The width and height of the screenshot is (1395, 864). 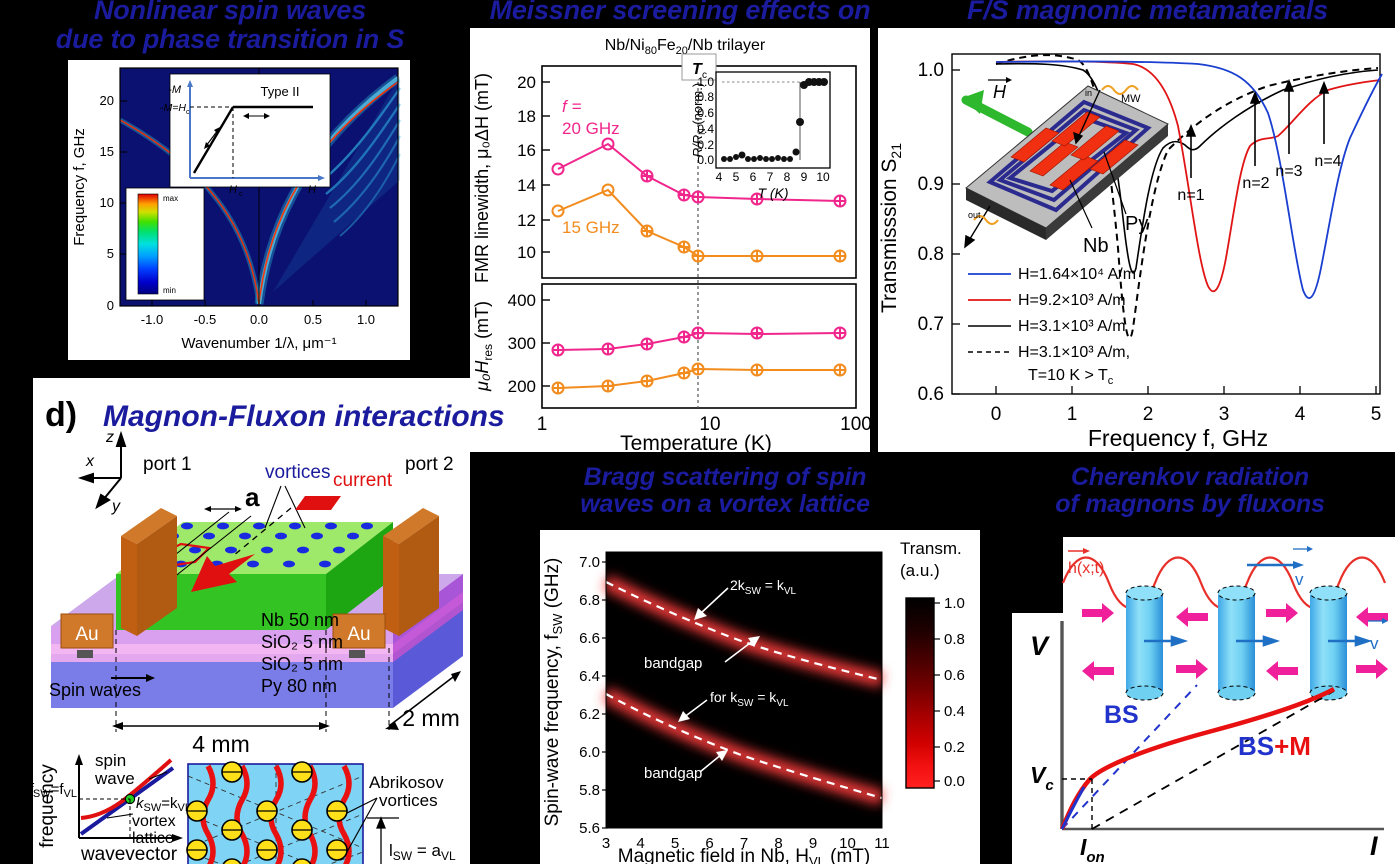 I want to click on panel1-inset-xtick-sub: c, so click(x=241, y=194).